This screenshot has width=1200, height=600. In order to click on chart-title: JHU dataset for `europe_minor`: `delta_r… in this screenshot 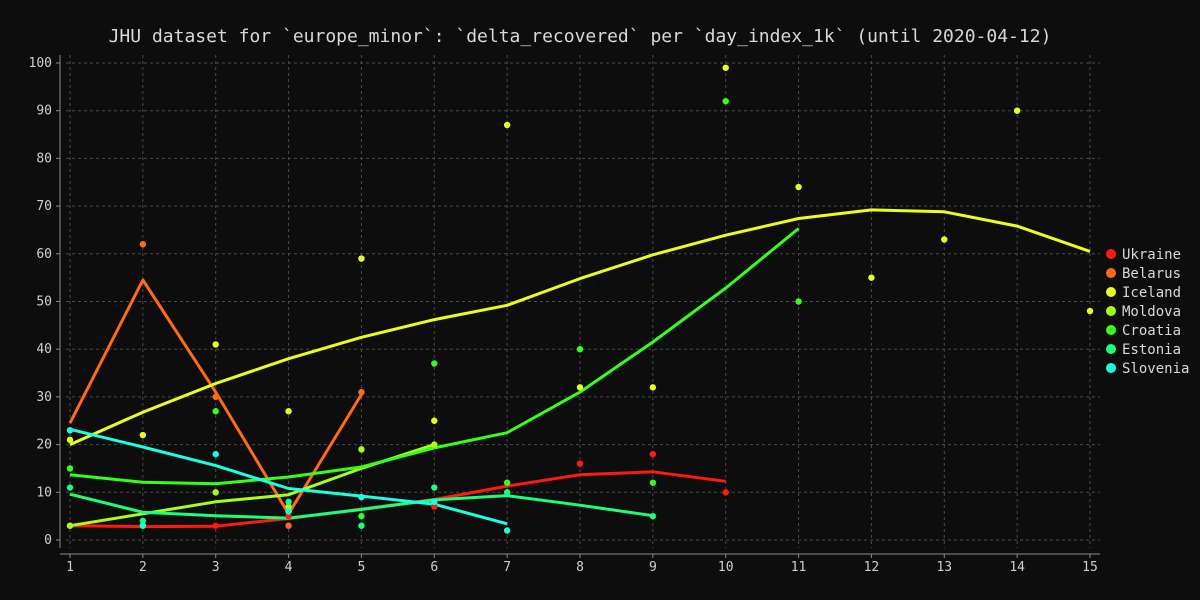, I will do `click(580, 36)`.